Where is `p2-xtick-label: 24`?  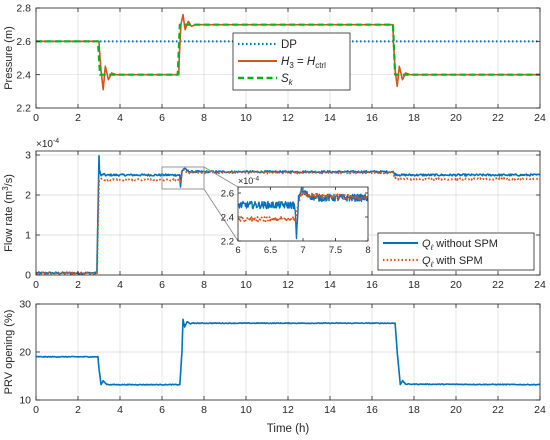 p2-xtick-label: 24 is located at coordinates (540, 410).